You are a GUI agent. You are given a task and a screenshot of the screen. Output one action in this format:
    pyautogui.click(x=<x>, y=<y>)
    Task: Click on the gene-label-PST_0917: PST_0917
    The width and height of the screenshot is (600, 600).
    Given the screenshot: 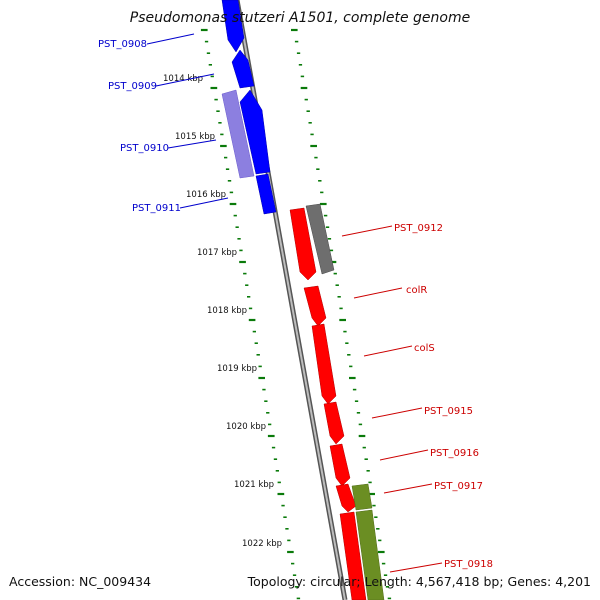 What is the action you would take?
    pyautogui.click(x=458, y=486)
    